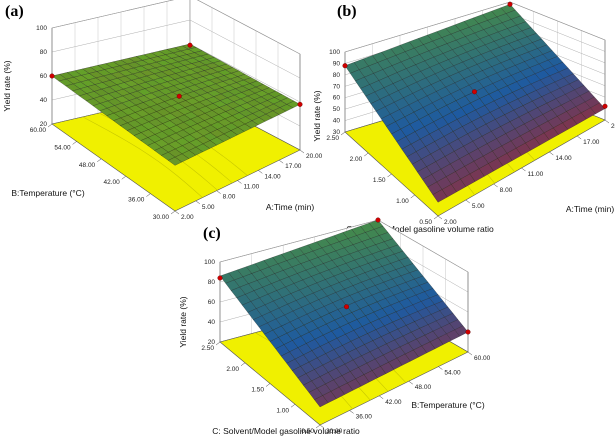 This screenshot has height=436, width=615. I want to click on z-tick-label: 50, so click(337, 109).